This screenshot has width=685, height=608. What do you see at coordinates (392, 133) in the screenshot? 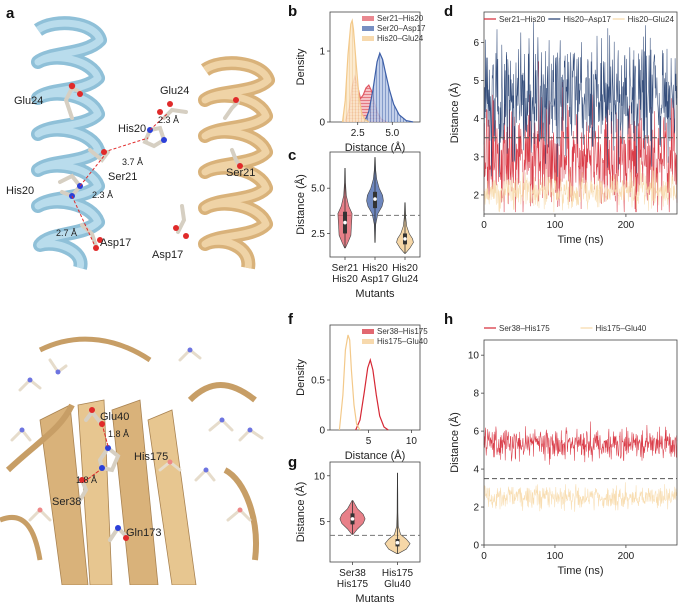
I see `x-tick-label: 5.0` at bounding box center [392, 133].